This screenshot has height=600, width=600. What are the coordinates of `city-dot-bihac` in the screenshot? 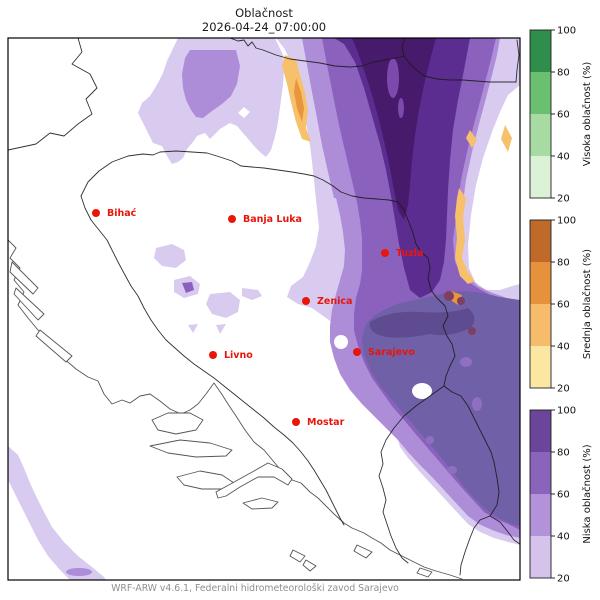 It's located at (96, 213).